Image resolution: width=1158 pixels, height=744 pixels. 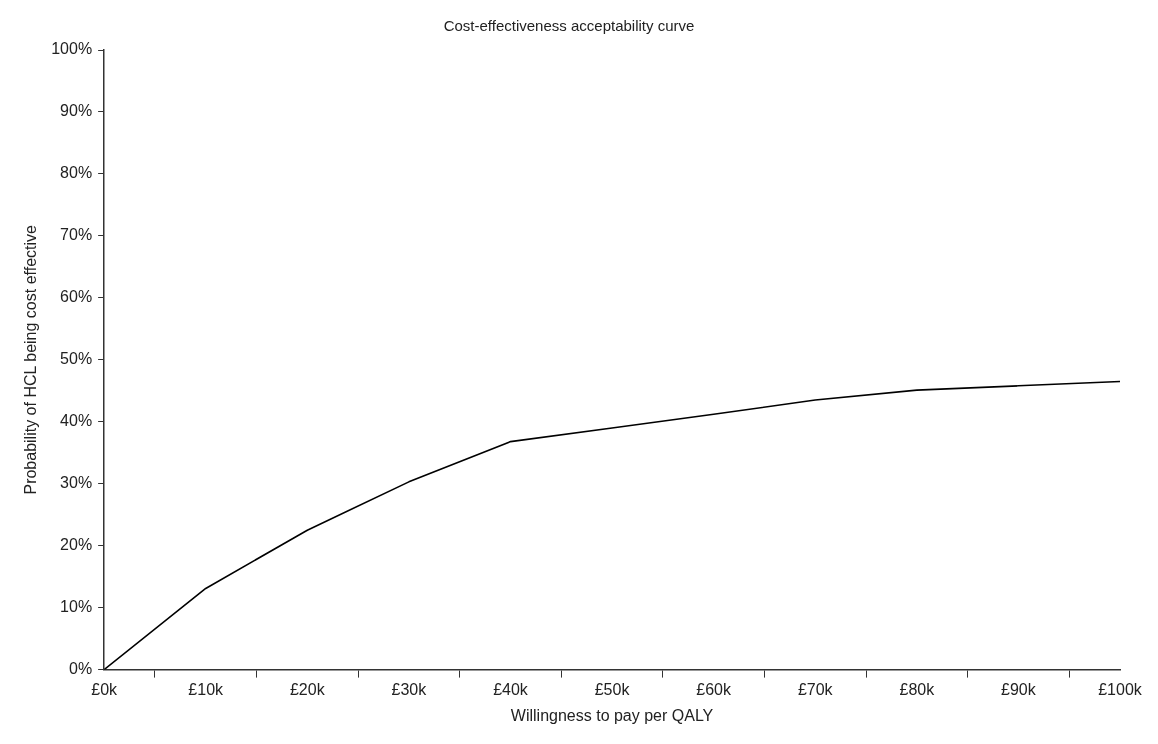 What do you see at coordinates (511, 689) in the screenshot?
I see `x-tick-label: £40k` at bounding box center [511, 689].